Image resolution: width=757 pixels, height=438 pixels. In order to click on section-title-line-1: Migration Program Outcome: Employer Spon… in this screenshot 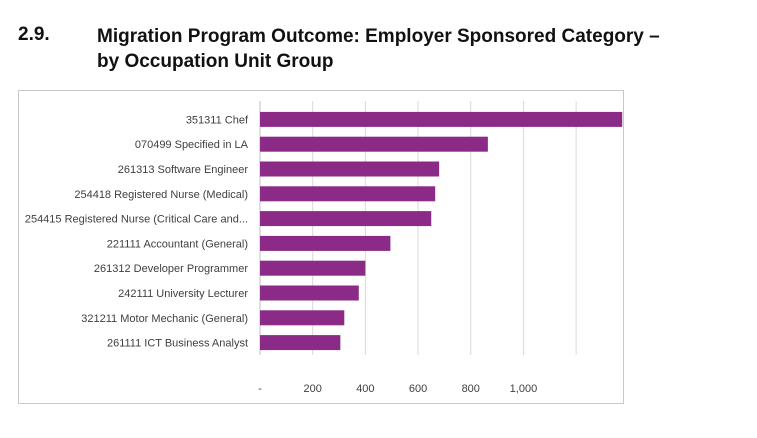, I will do `click(378, 36)`.